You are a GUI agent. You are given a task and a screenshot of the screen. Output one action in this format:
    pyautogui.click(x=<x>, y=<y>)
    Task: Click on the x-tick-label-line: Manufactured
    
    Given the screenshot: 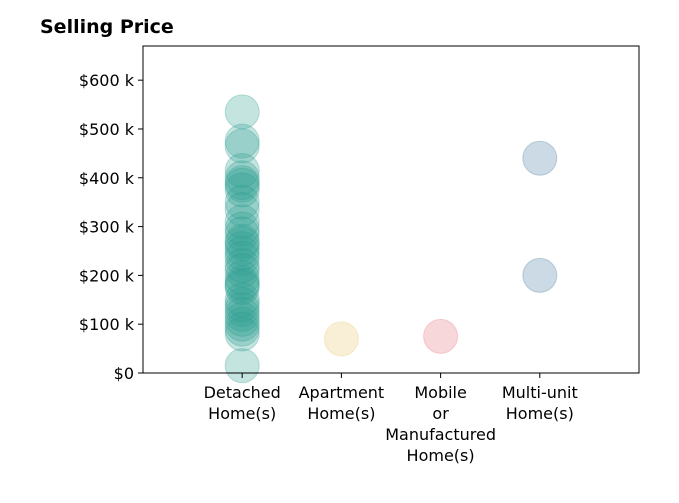 What is the action you would take?
    pyautogui.click(x=440, y=434)
    